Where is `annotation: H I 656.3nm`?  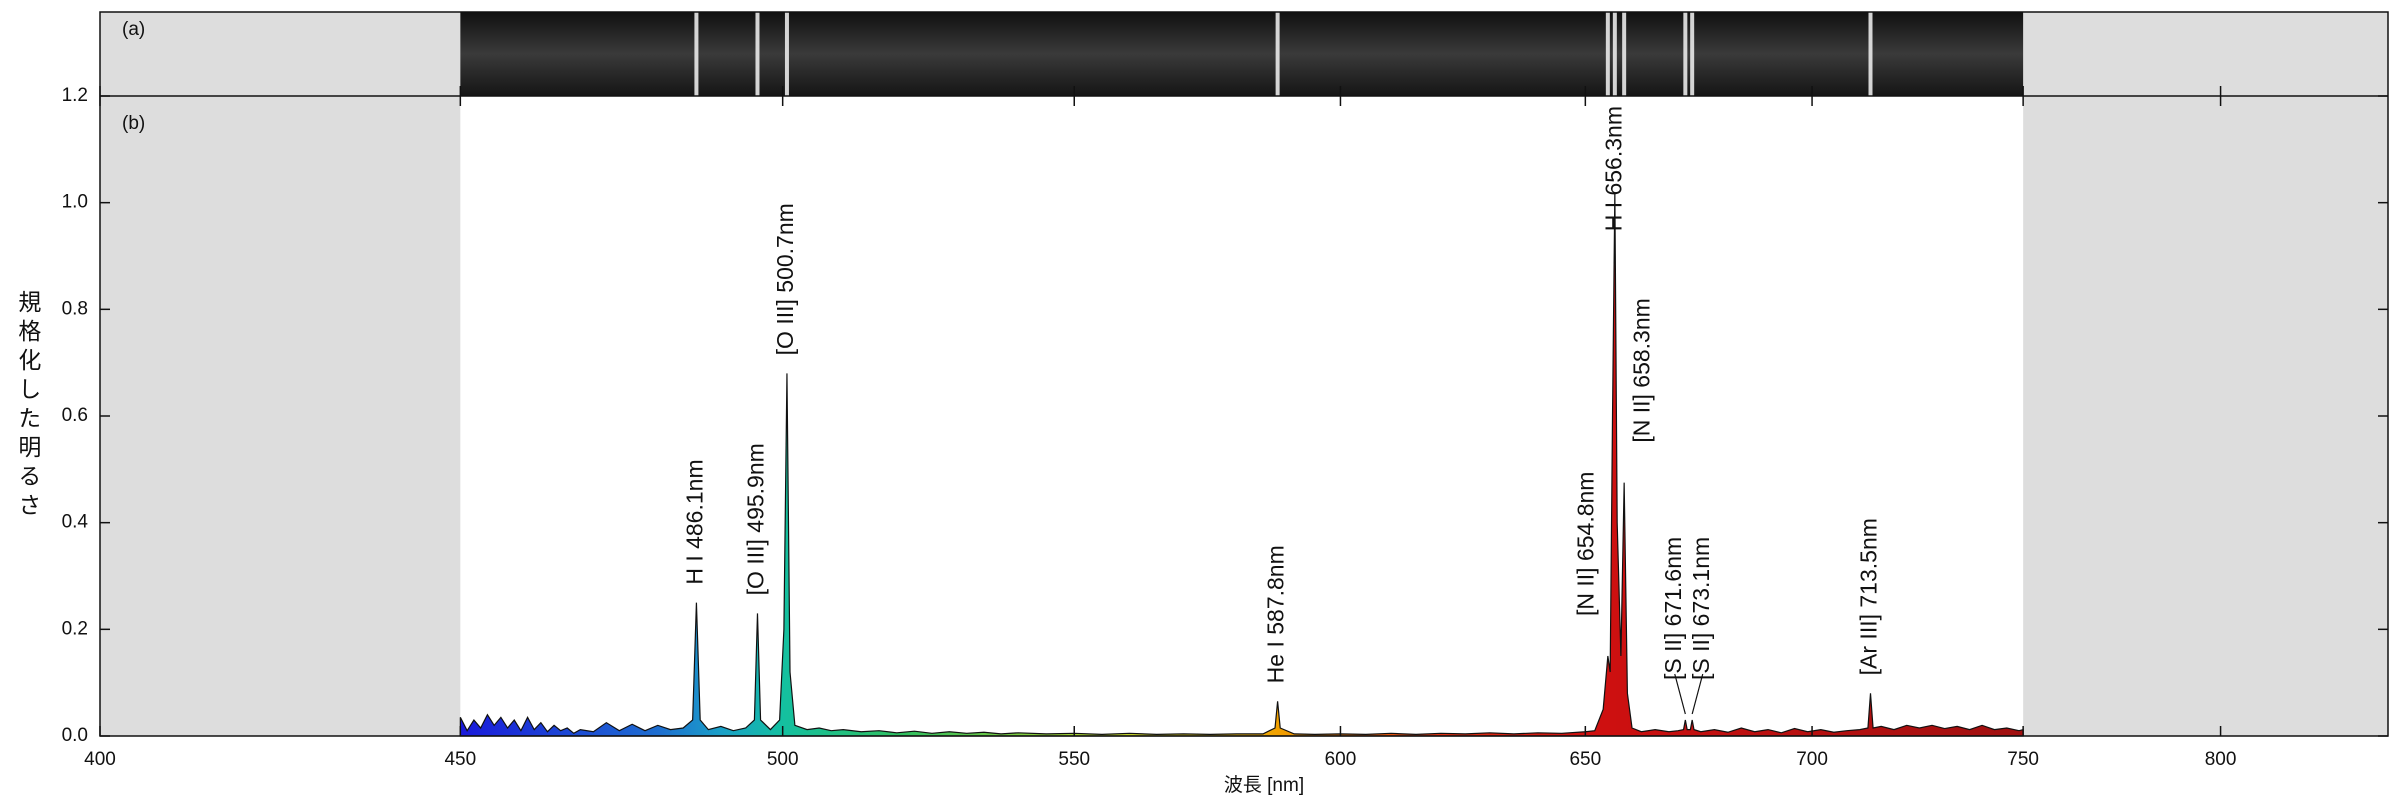 annotation: H I 656.3nm is located at coordinates (1614, 168).